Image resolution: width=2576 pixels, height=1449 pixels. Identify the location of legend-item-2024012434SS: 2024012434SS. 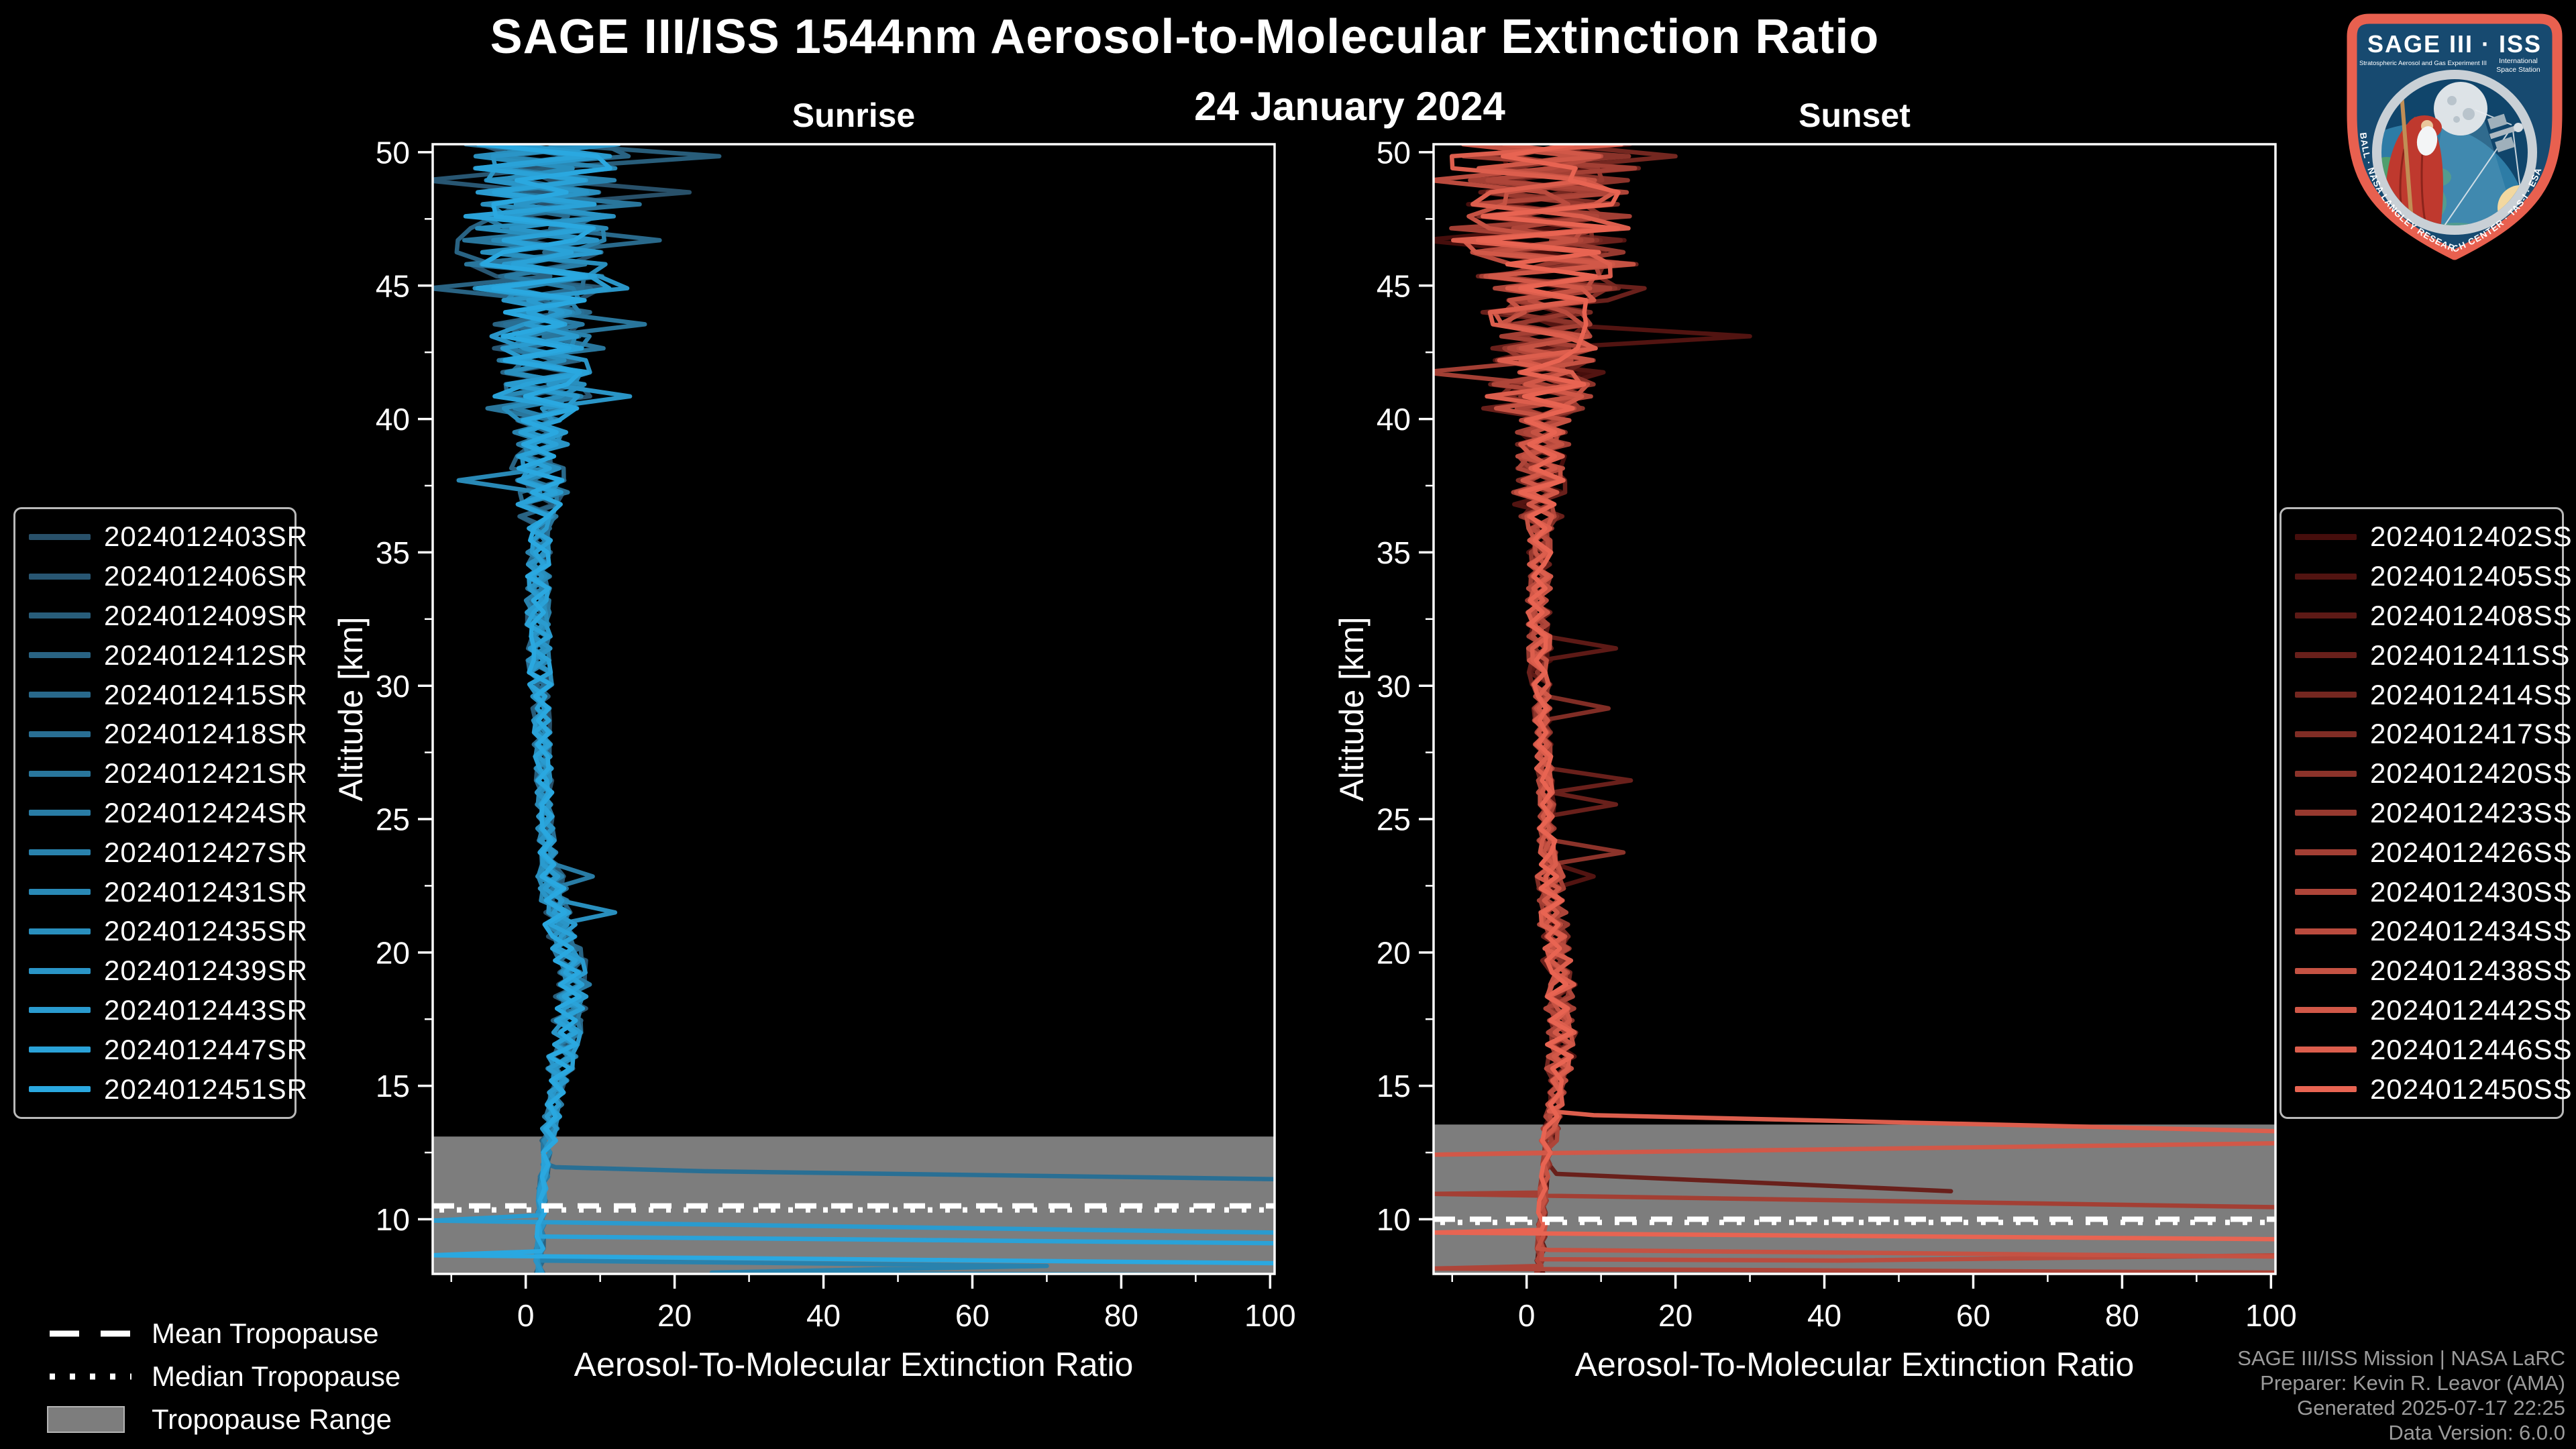
(2433, 931).